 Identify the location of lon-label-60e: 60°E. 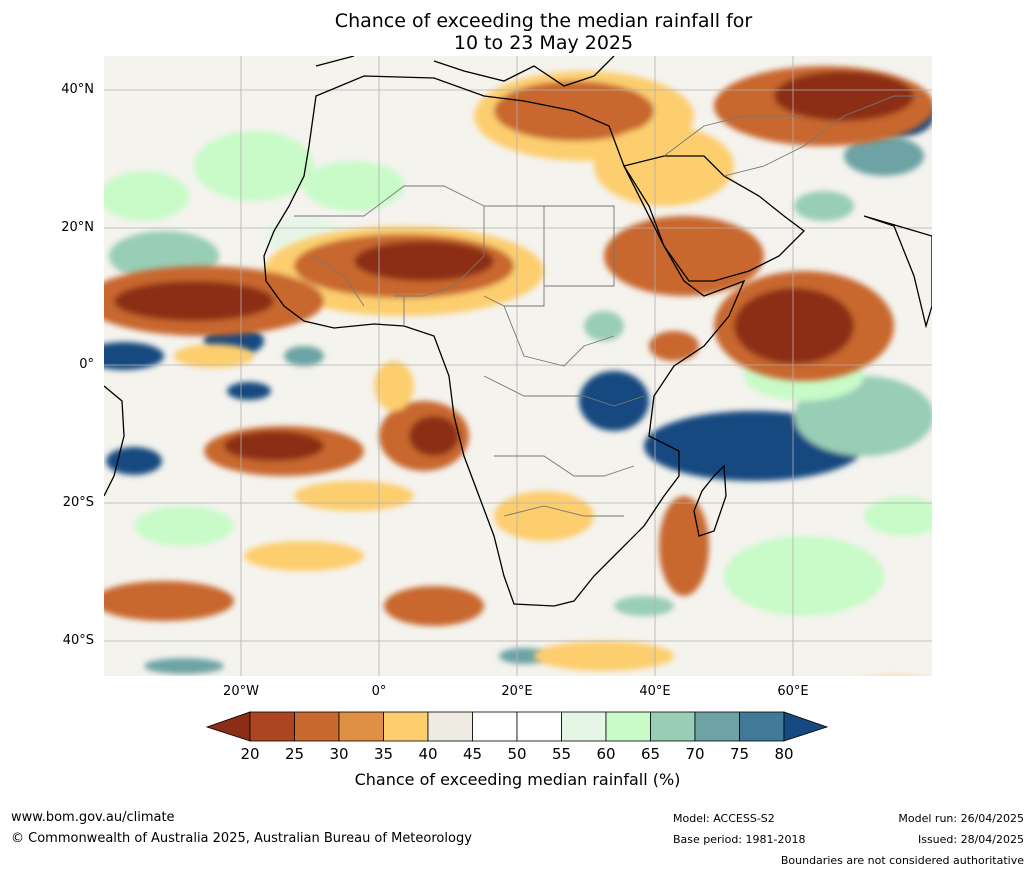
(793, 691).